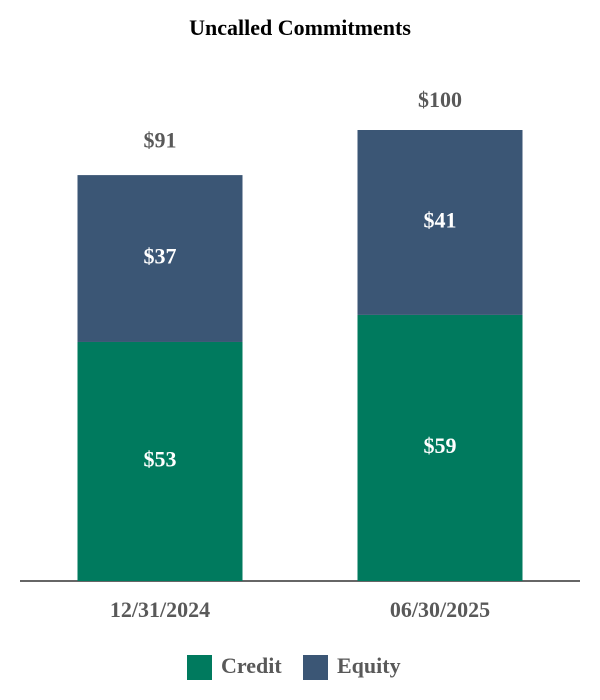  I want to click on value-label: $41, so click(440, 220).